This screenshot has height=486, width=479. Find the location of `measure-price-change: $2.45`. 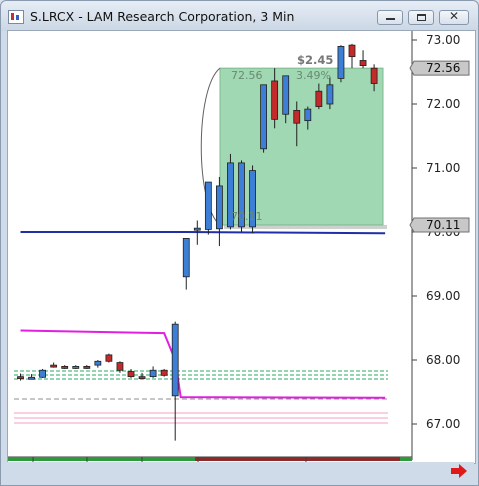

measure-price-change: $2.45 is located at coordinates (315, 60).